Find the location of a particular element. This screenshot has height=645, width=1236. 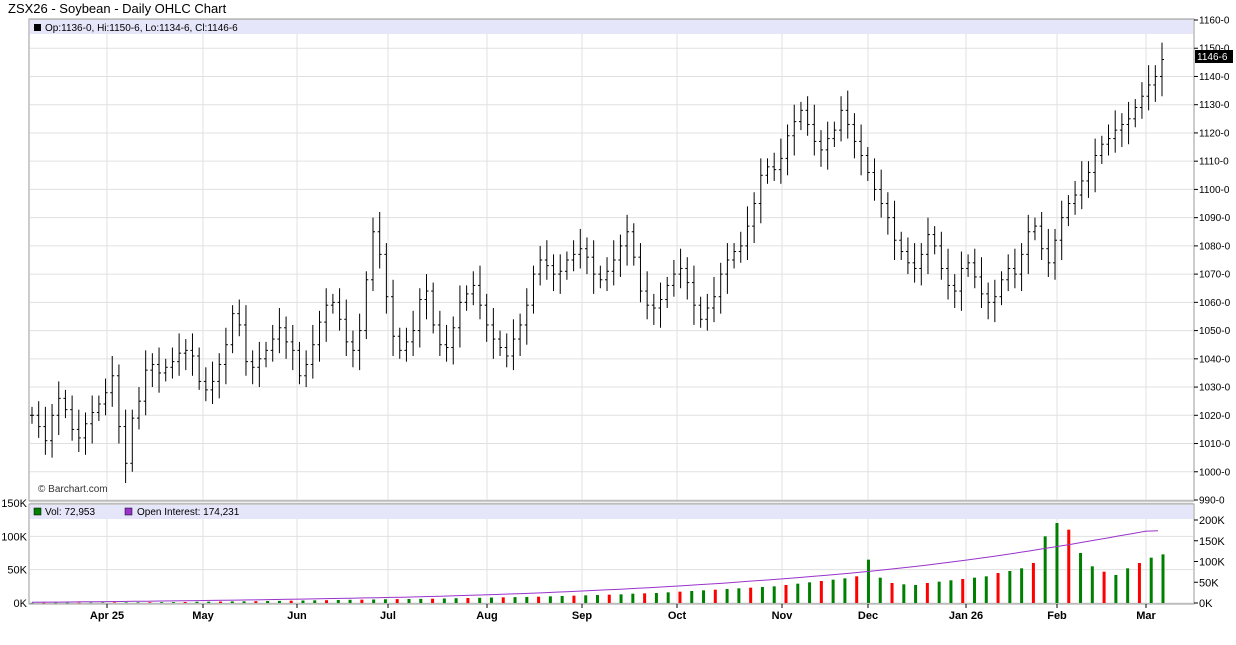

date-tick-label: Jan 26 is located at coordinates (966, 616).